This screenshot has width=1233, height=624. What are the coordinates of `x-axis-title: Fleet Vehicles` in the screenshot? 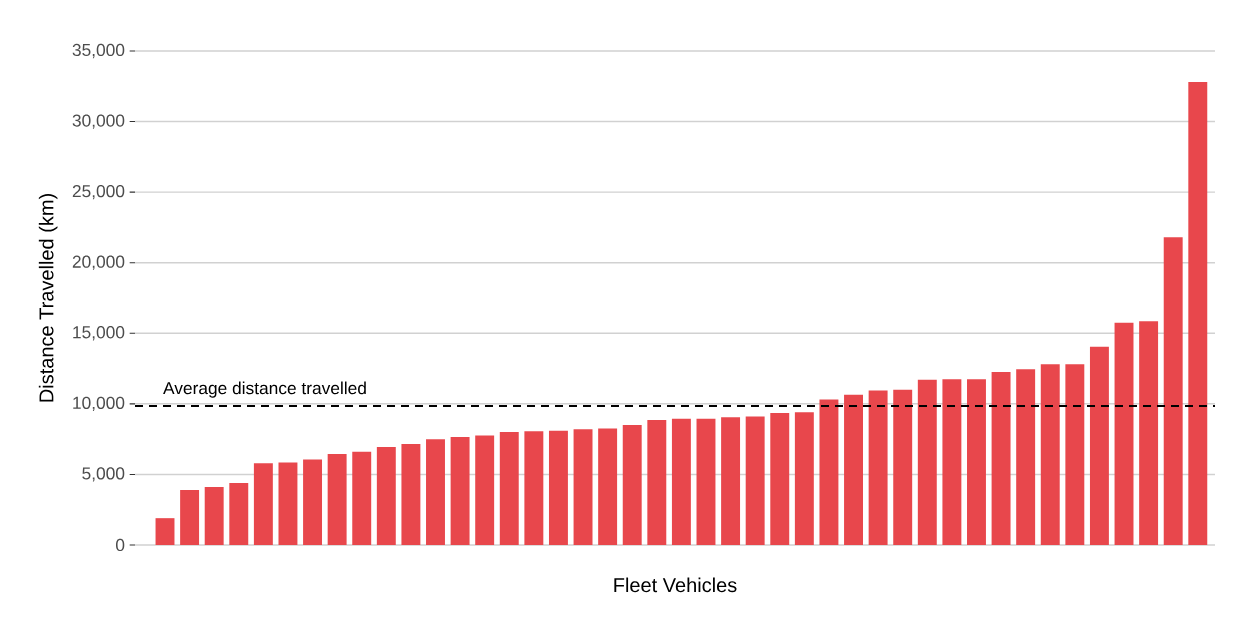 It's located at (675, 585).